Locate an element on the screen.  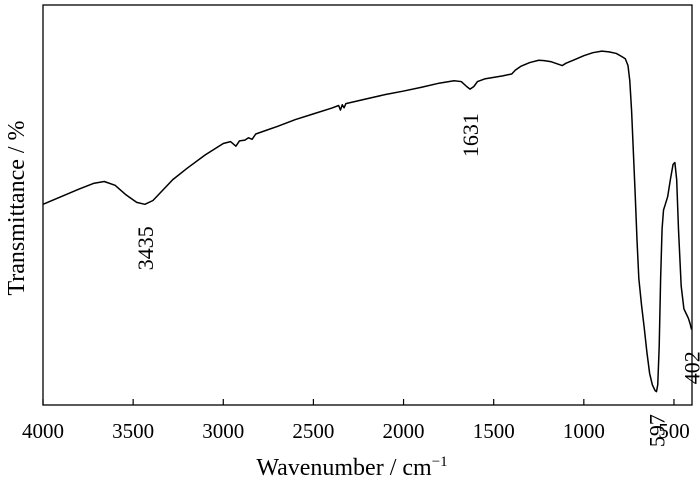
x-axis-tick-labels: 4000 3500 3000 2500 2000 1500 1000 500 is located at coordinates (356, 431).